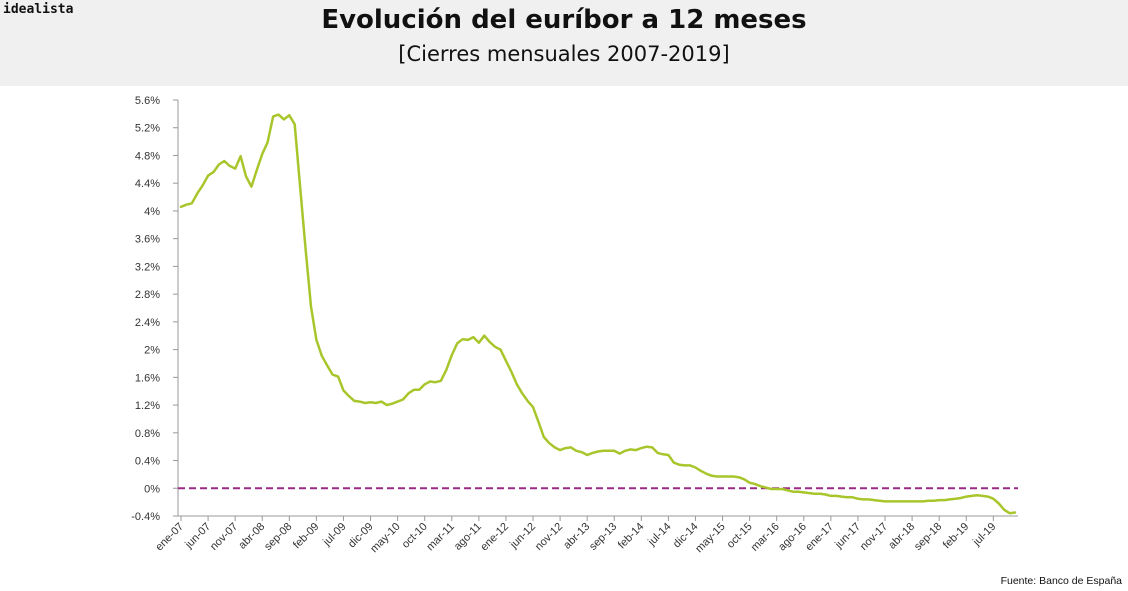 The image size is (1128, 591). What do you see at coordinates (169, 537) in the screenshot?
I see `x-tick-label: ene-07` at bounding box center [169, 537].